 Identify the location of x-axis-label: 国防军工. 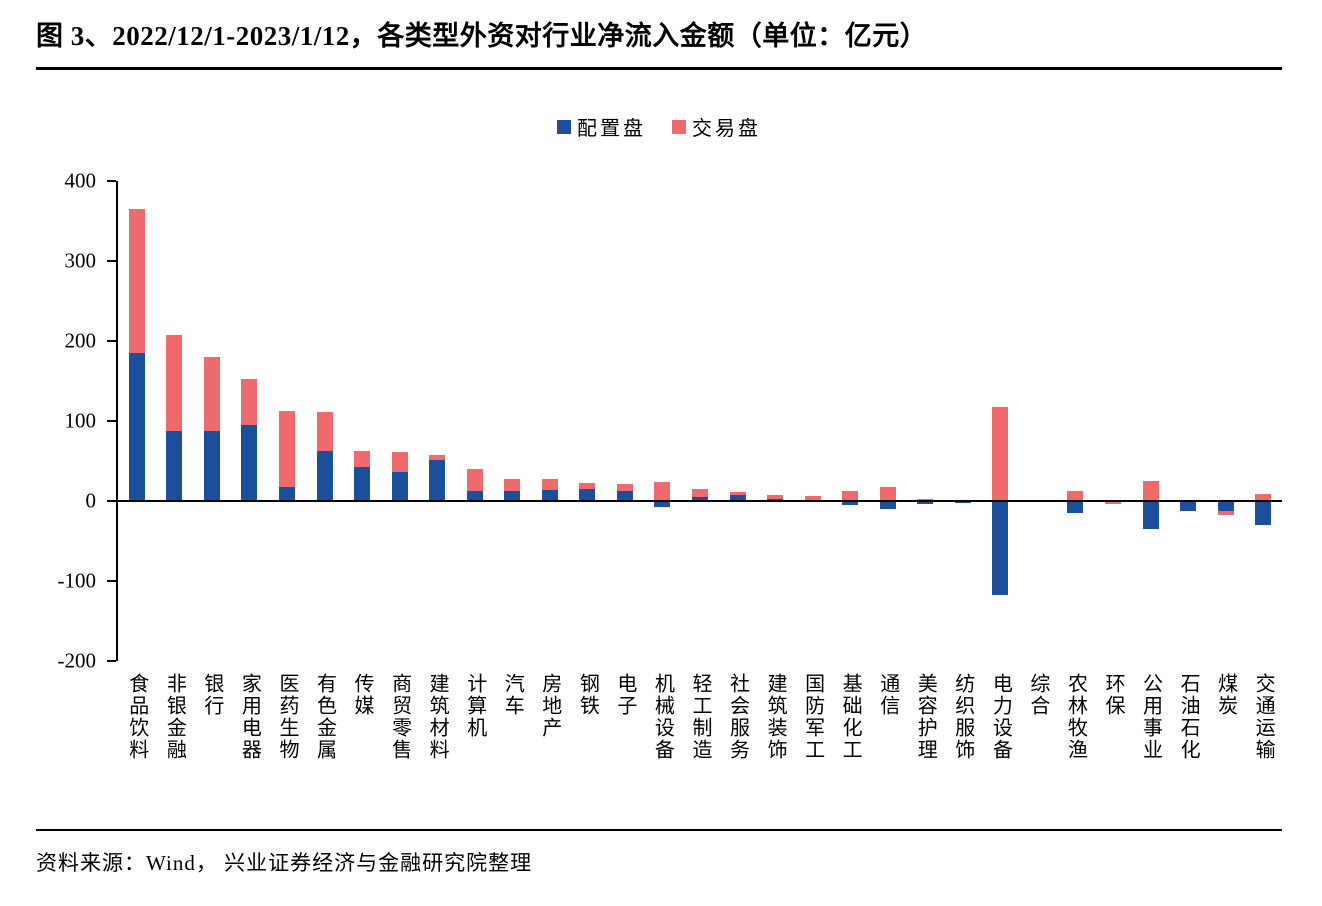
(813, 743).